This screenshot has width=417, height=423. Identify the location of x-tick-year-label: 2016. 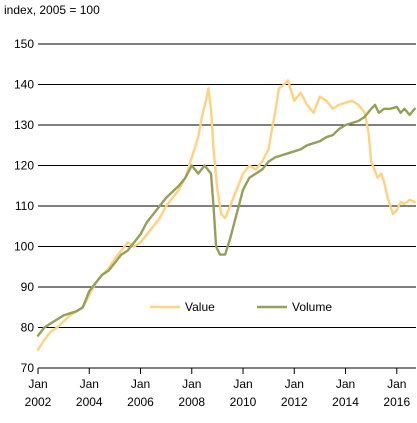
(396, 402).